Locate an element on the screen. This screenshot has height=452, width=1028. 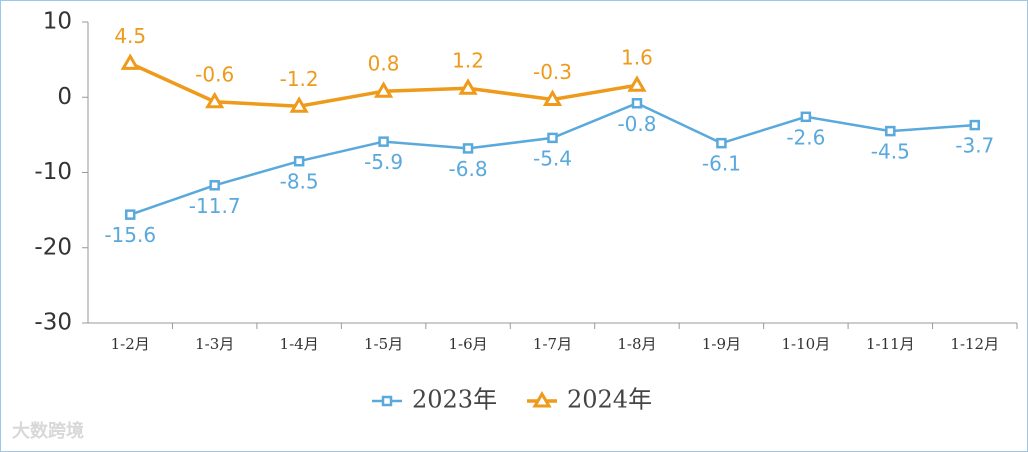
x-tick-label: 1-9月 is located at coordinates (721, 344).